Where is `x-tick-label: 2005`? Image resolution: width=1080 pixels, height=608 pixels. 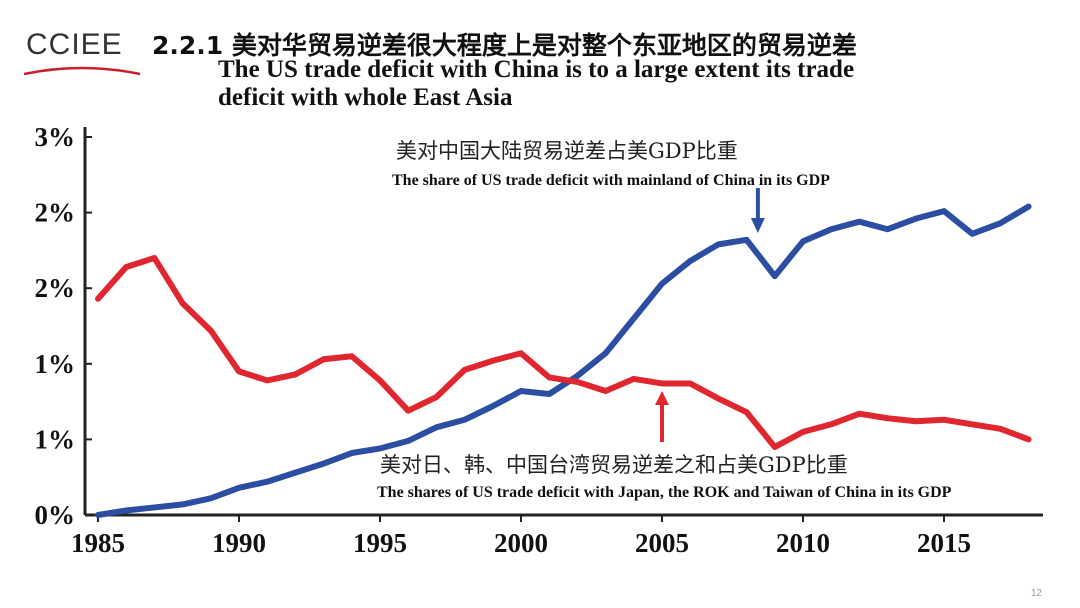
x-tick-label: 2005 is located at coordinates (662, 543).